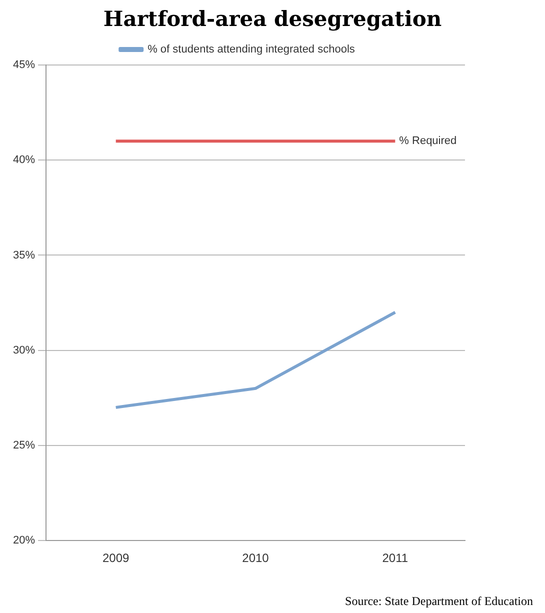 This screenshot has width=545, height=613. Describe the element at coordinates (439, 601) in the screenshot. I see `source-note: Source: State Department of Education` at that location.